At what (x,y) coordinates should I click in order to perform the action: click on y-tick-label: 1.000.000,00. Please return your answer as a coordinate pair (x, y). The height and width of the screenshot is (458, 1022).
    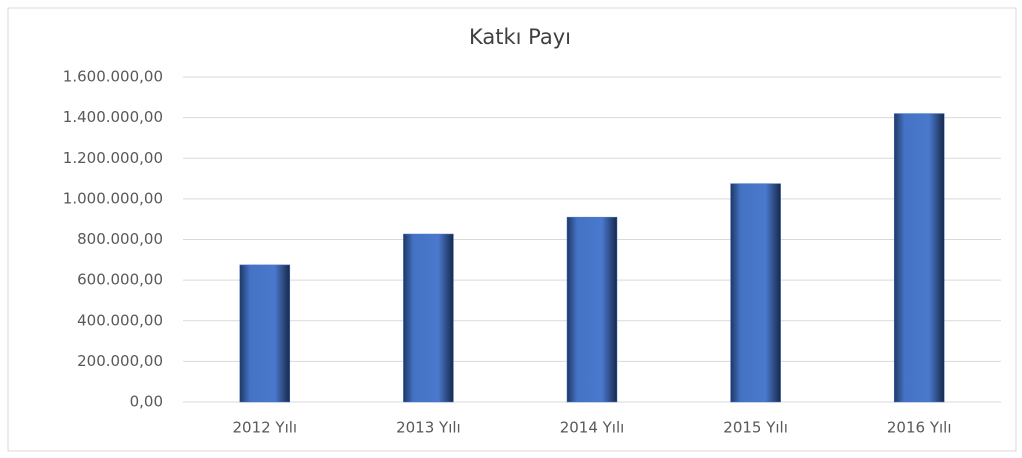
    Looking at the image, I should click on (113, 198).